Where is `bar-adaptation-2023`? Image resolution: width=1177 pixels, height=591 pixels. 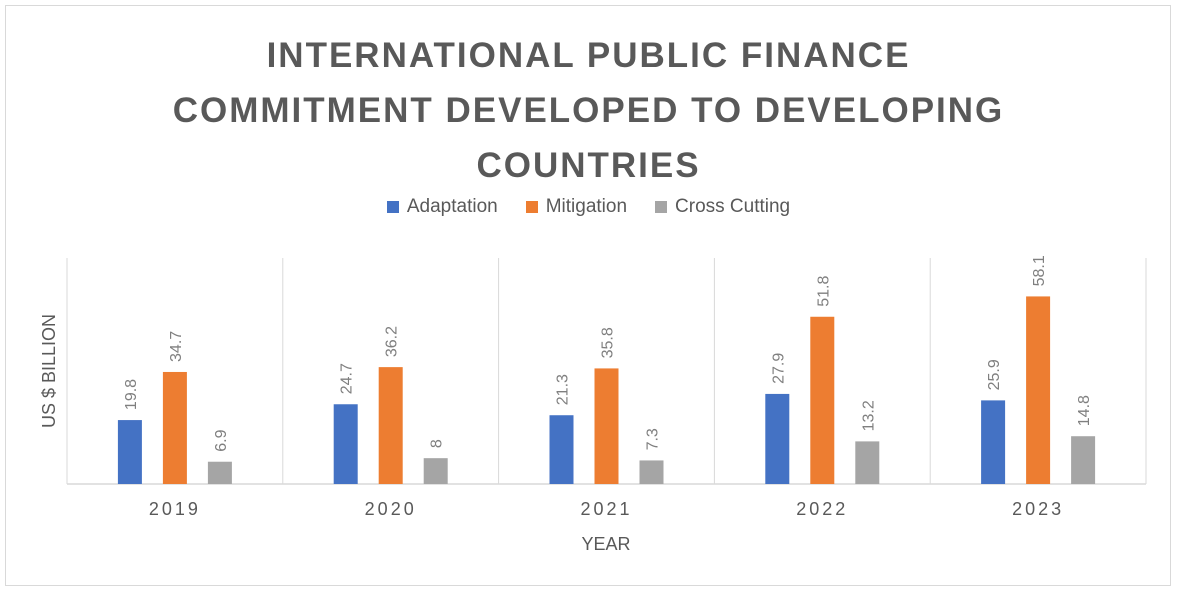
bar-adaptation-2023 is located at coordinates (993, 442).